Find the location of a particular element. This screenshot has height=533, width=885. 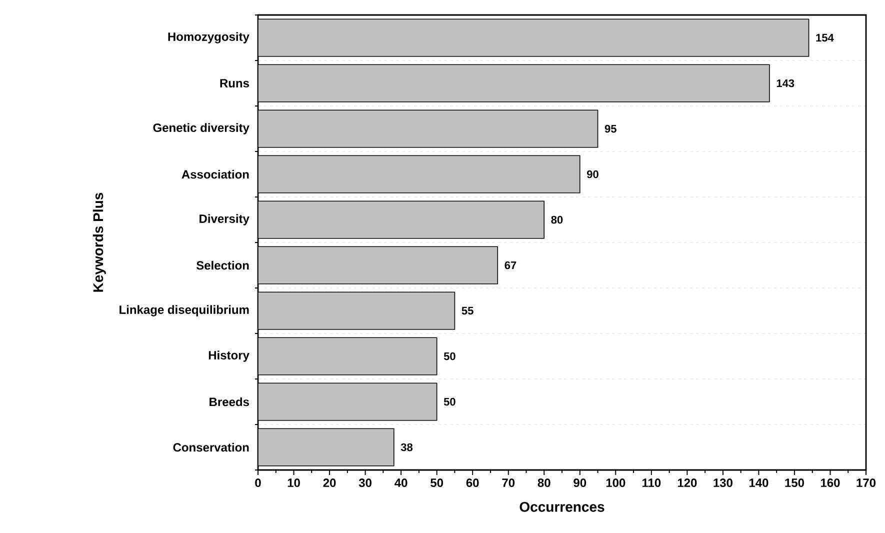

x-tick-label: 160 is located at coordinates (830, 483).